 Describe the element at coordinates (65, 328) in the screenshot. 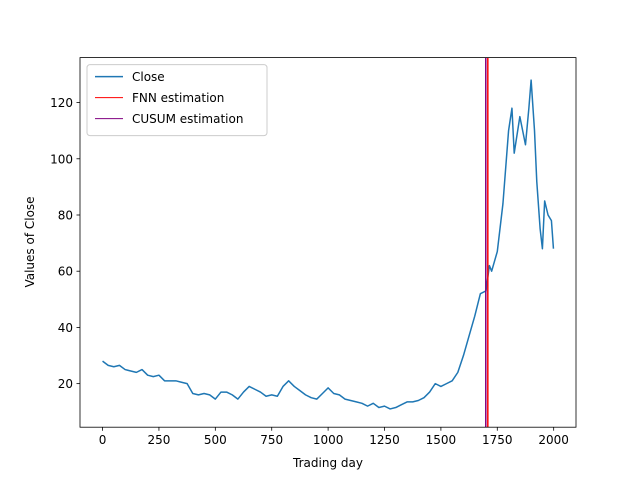

I see `y-tick-label: 40` at that location.